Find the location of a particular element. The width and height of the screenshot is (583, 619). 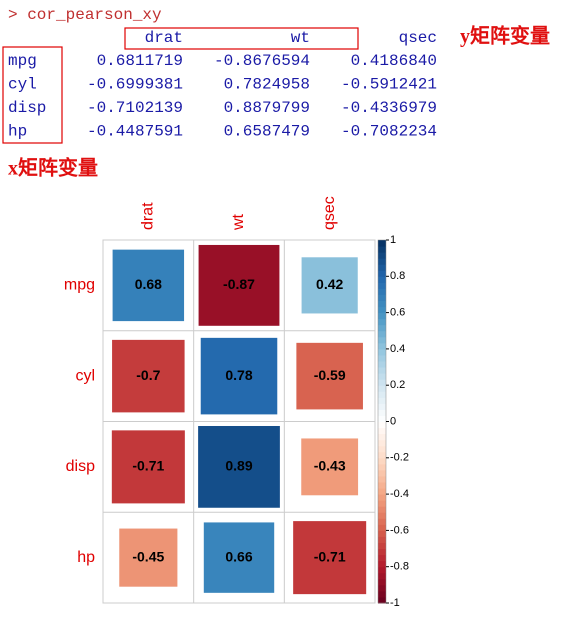

x-label: wt is located at coordinates (238, 222).